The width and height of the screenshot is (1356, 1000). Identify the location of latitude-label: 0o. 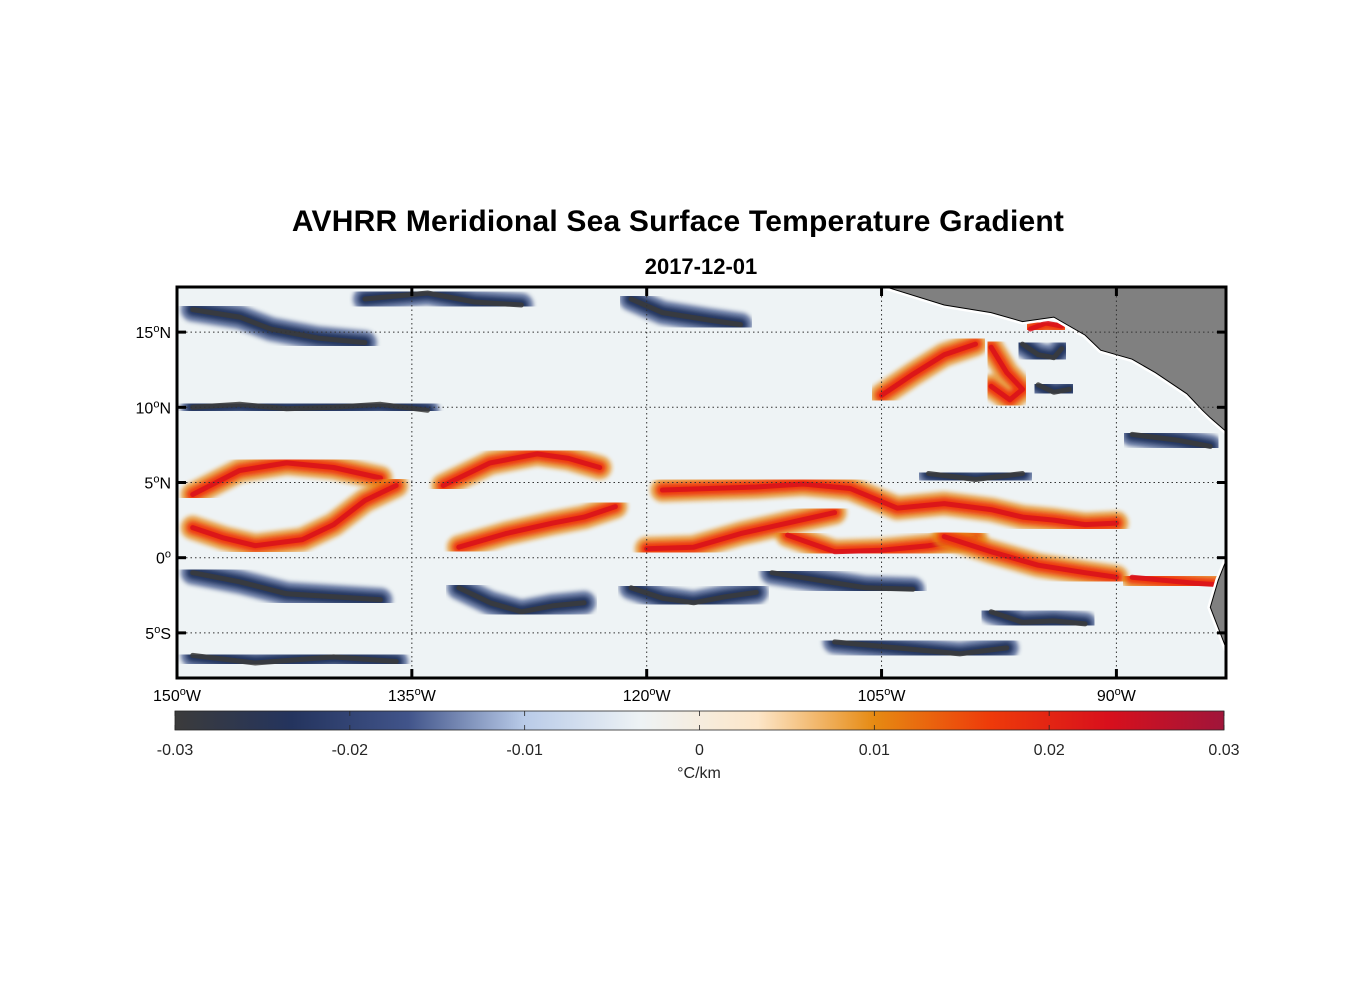
(163, 558).